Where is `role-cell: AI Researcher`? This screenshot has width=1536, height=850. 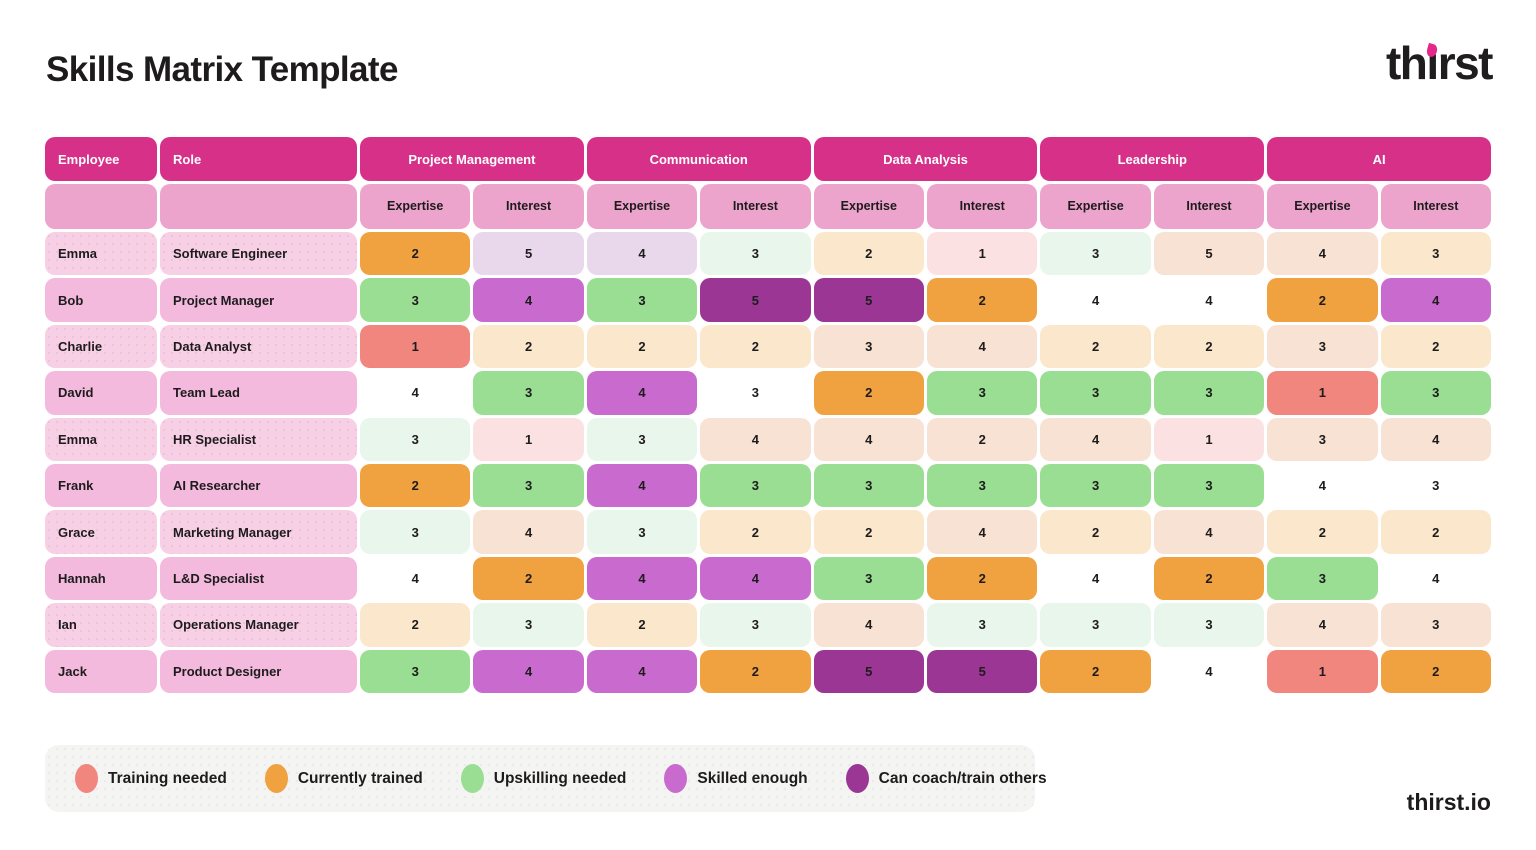
role-cell: AI Researcher is located at coordinates (258, 485).